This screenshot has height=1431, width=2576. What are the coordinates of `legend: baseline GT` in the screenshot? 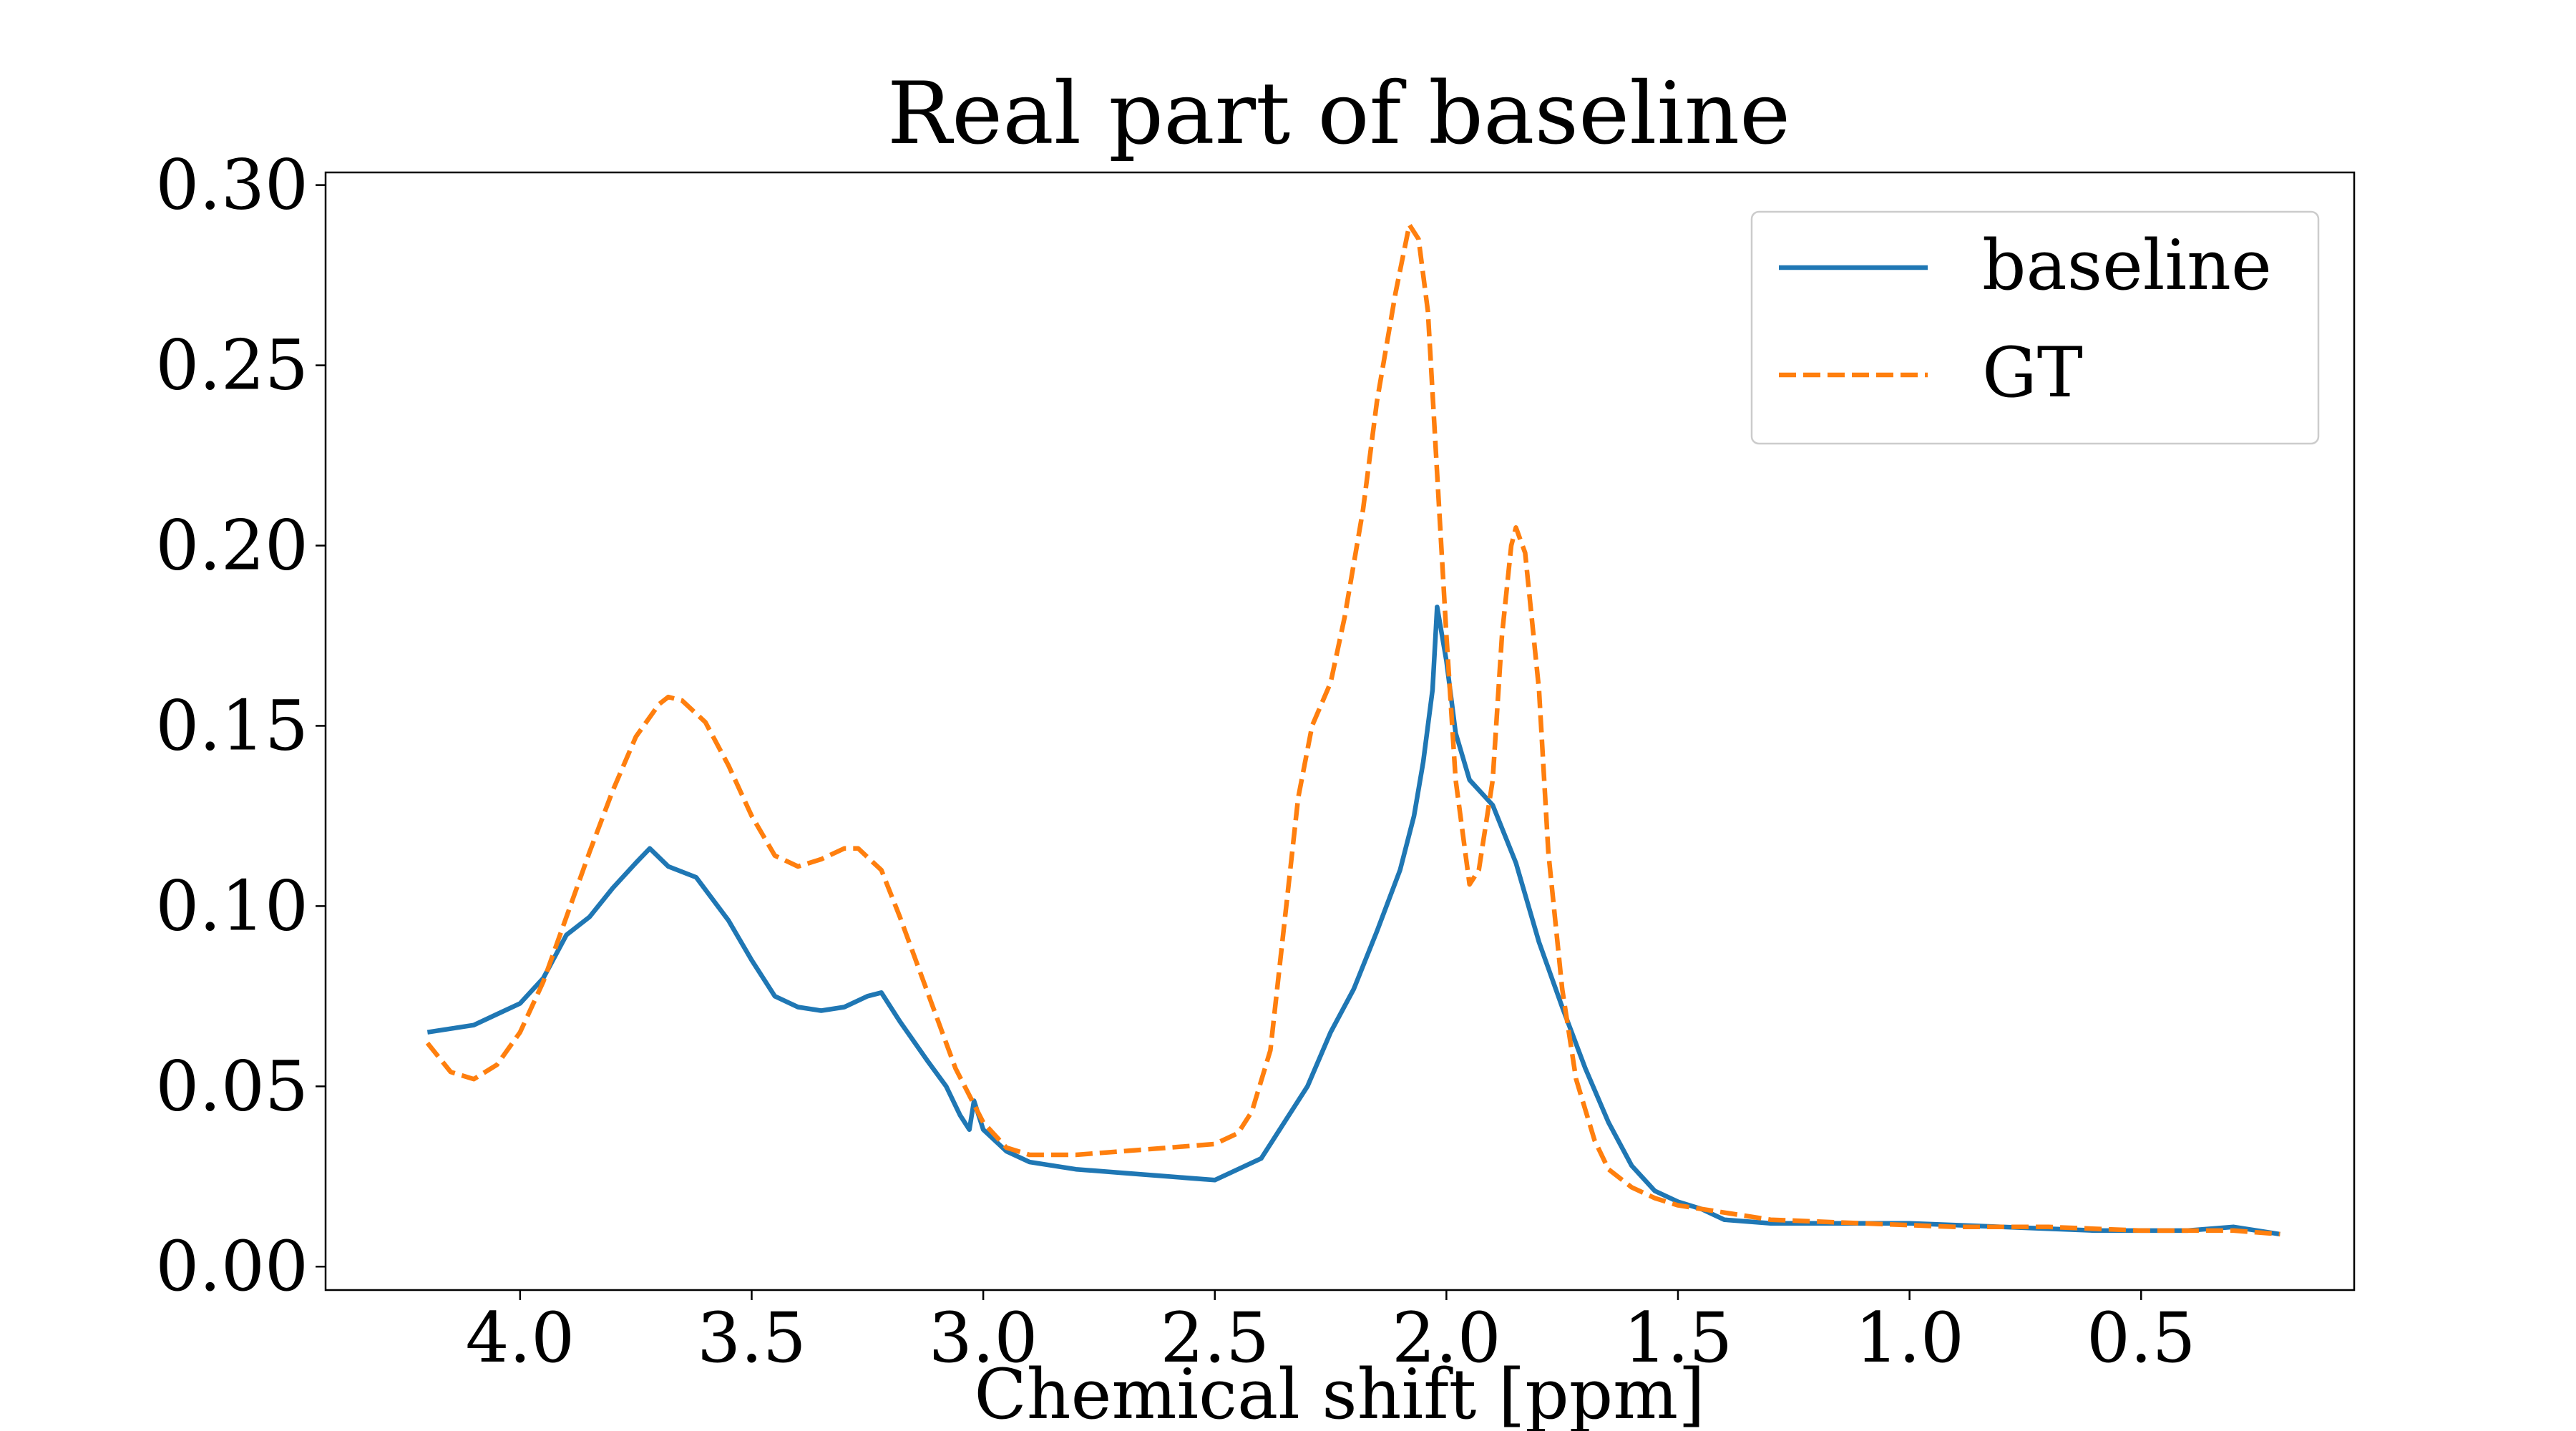 It's located at (2035, 327).